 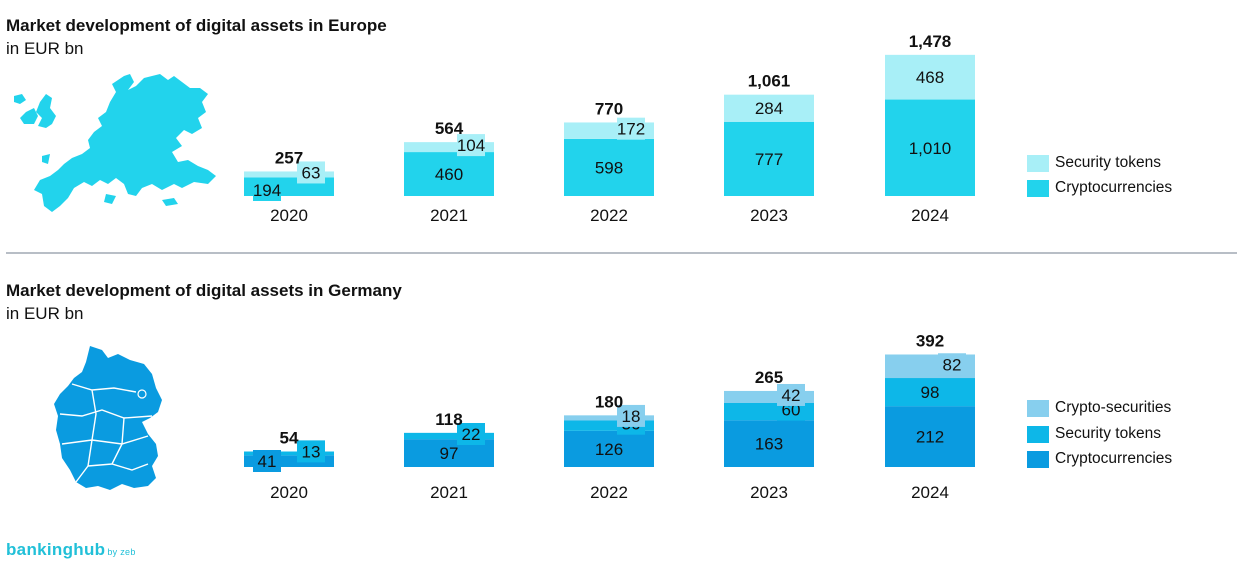 I want to click on europe-chart-subtitle: in EUR bn, so click(x=45, y=48).